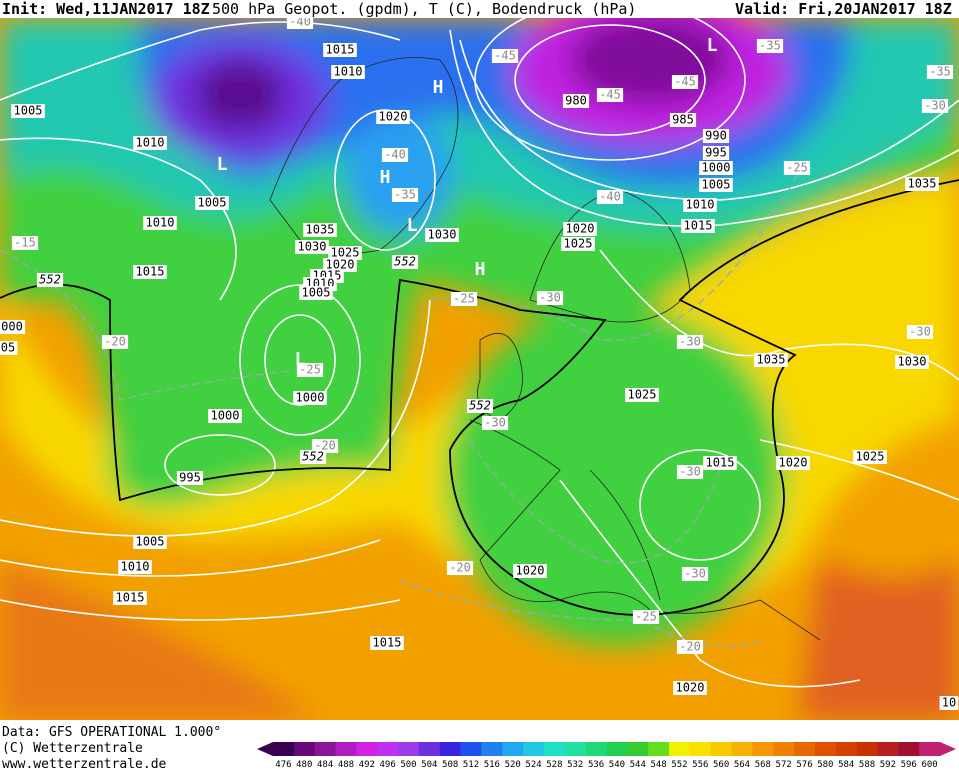 The image size is (959, 770). I want to click on colorbar-label: 584, so click(846, 765).